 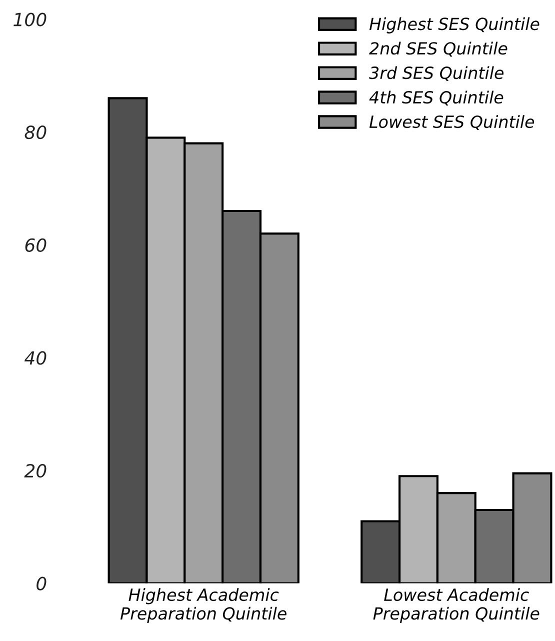 What do you see at coordinates (456, 605) in the screenshot?
I see `x-tick-label: Lowest Academic Preparation Quintile` at bounding box center [456, 605].